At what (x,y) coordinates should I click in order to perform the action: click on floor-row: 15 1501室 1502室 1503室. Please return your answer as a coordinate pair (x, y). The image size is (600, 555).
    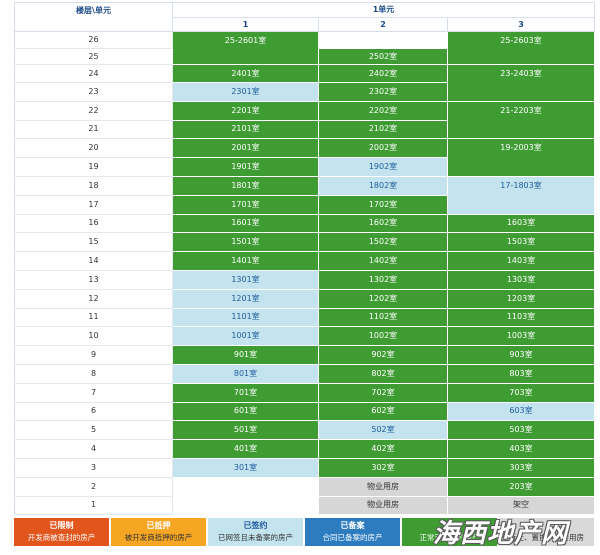
    Looking at the image, I should click on (305, 242).